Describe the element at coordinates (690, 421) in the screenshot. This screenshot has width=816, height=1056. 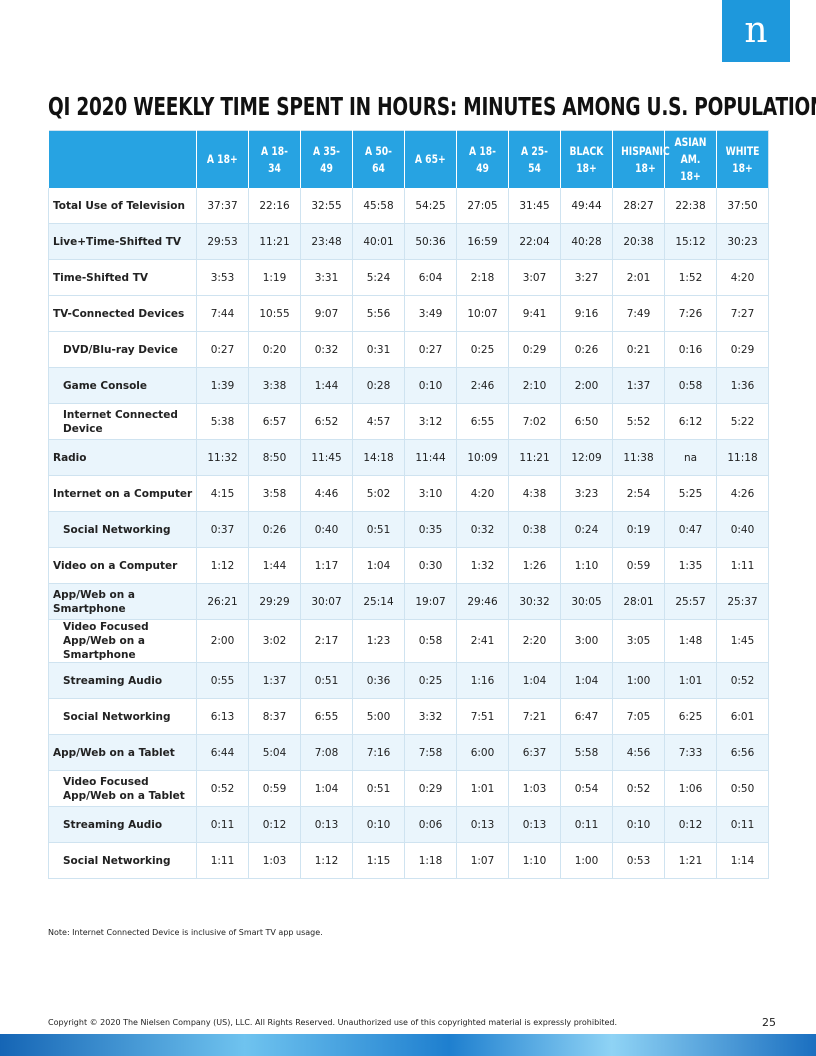
I see `cell: 6:12` at that location.